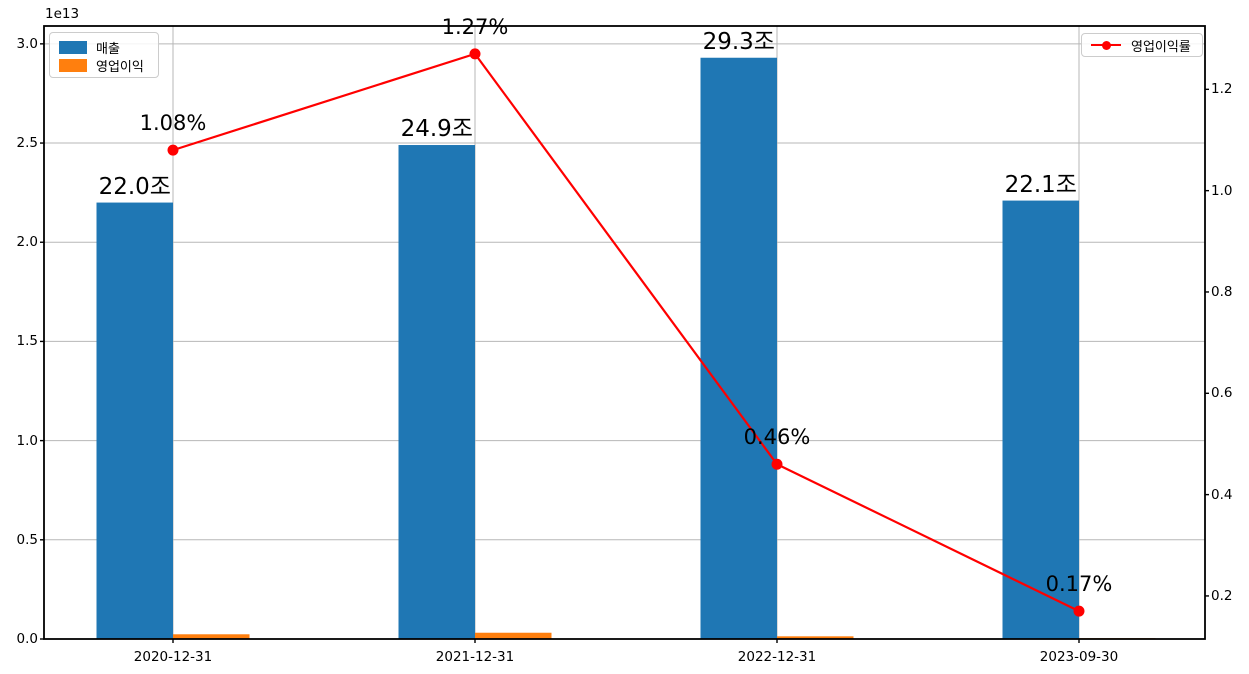 This screenshot has height=674, width=1249. I want to click on left-axis-tick-label: 0.5, so click(27, 539).